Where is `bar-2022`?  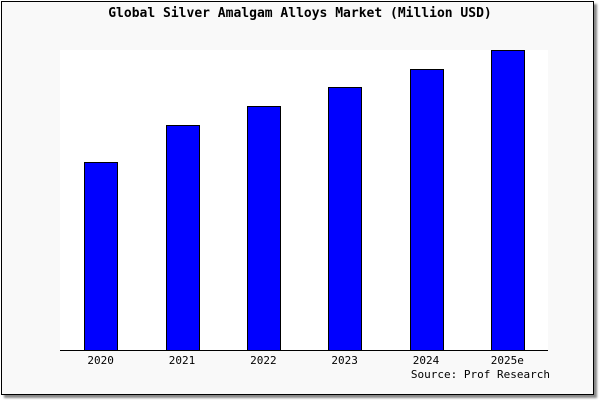 bar-2022 is located at coordinates (264, 228).